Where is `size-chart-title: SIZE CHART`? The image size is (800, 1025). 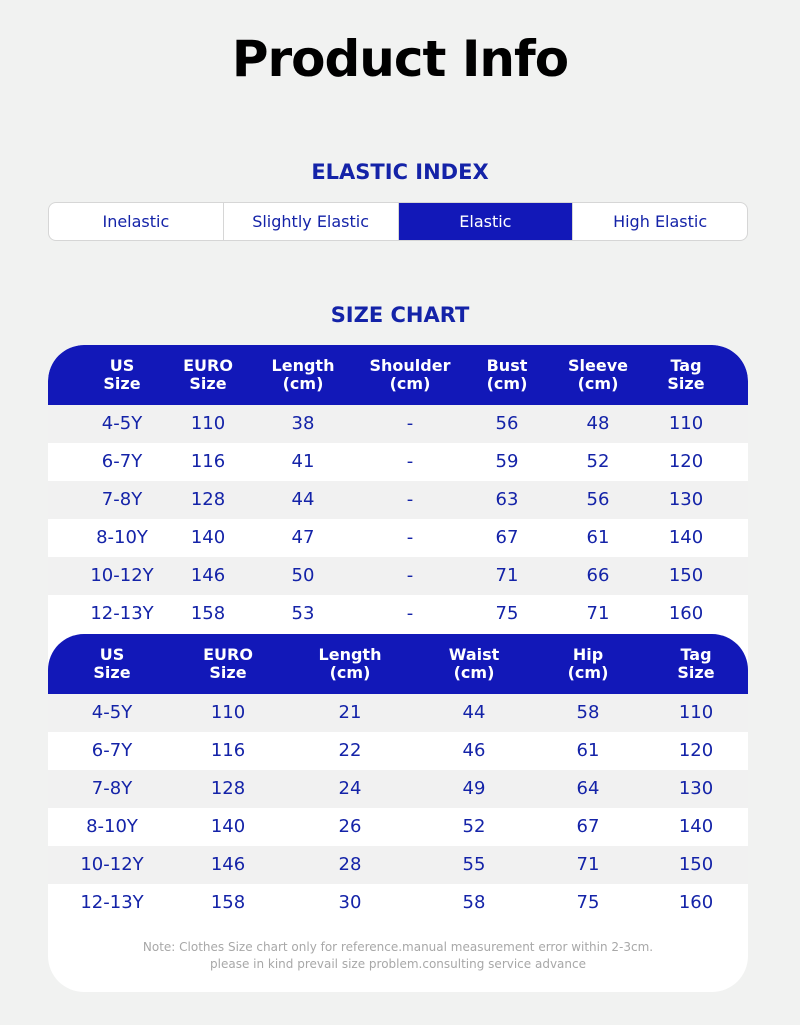 size-chart-title: SIZE CHART is located at coordinates (400, 315).